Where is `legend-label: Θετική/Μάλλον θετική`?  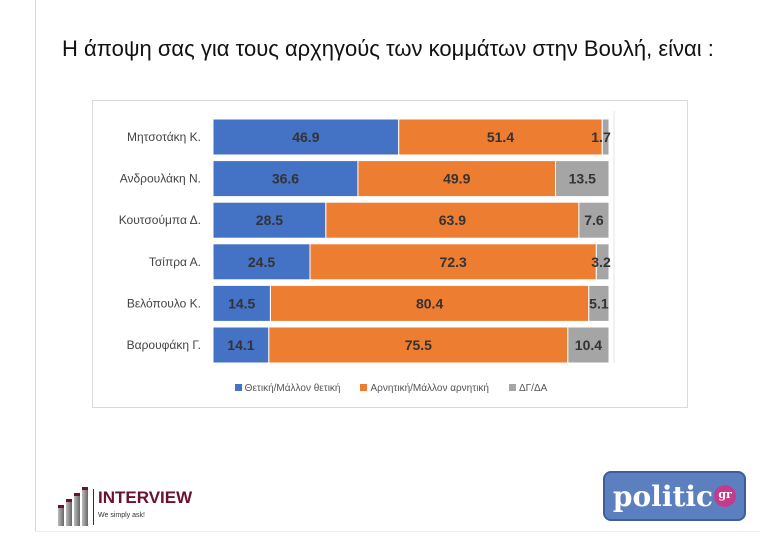
legend-label: Θετική/Μάλλον θετική is located at coordinates (292, 388).